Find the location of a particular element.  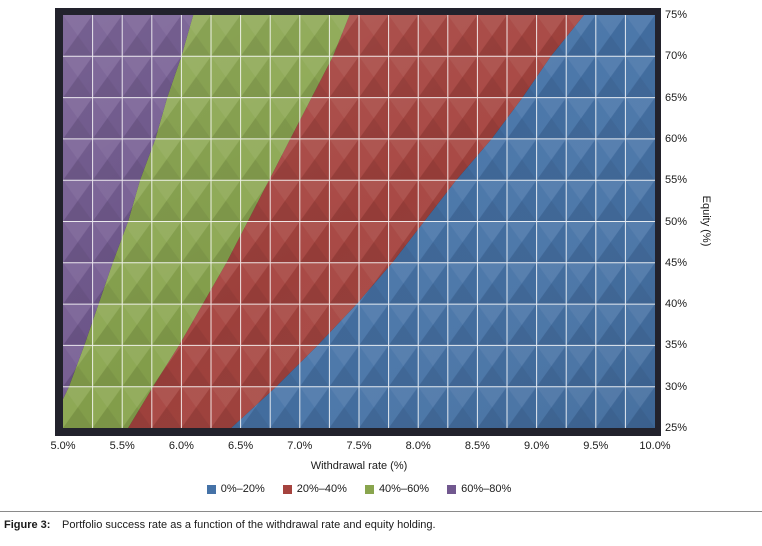

y-tick-label: 30% is located at coordinates (676, 386).